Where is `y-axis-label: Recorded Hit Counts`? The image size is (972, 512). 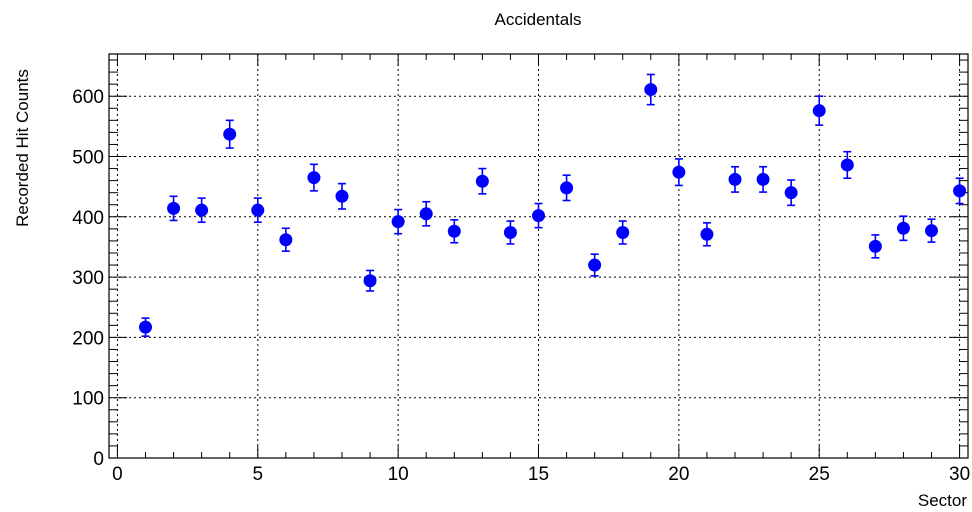 y-axis-label: Recorded Hit Counts is located at coordinates (22, 148).